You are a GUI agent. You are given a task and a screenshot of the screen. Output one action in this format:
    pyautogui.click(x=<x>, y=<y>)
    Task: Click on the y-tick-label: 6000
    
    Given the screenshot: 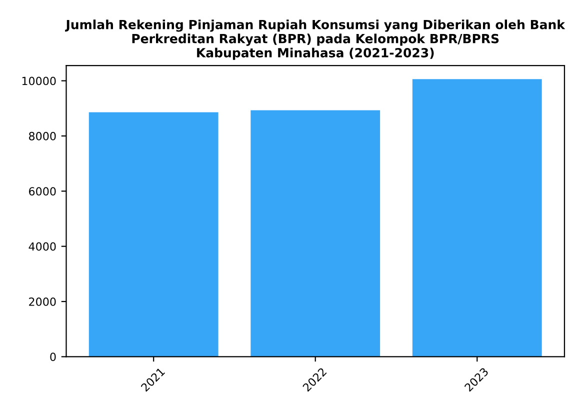 What is the action you would take?
    pyautogui.click(x=42, y=191)
    